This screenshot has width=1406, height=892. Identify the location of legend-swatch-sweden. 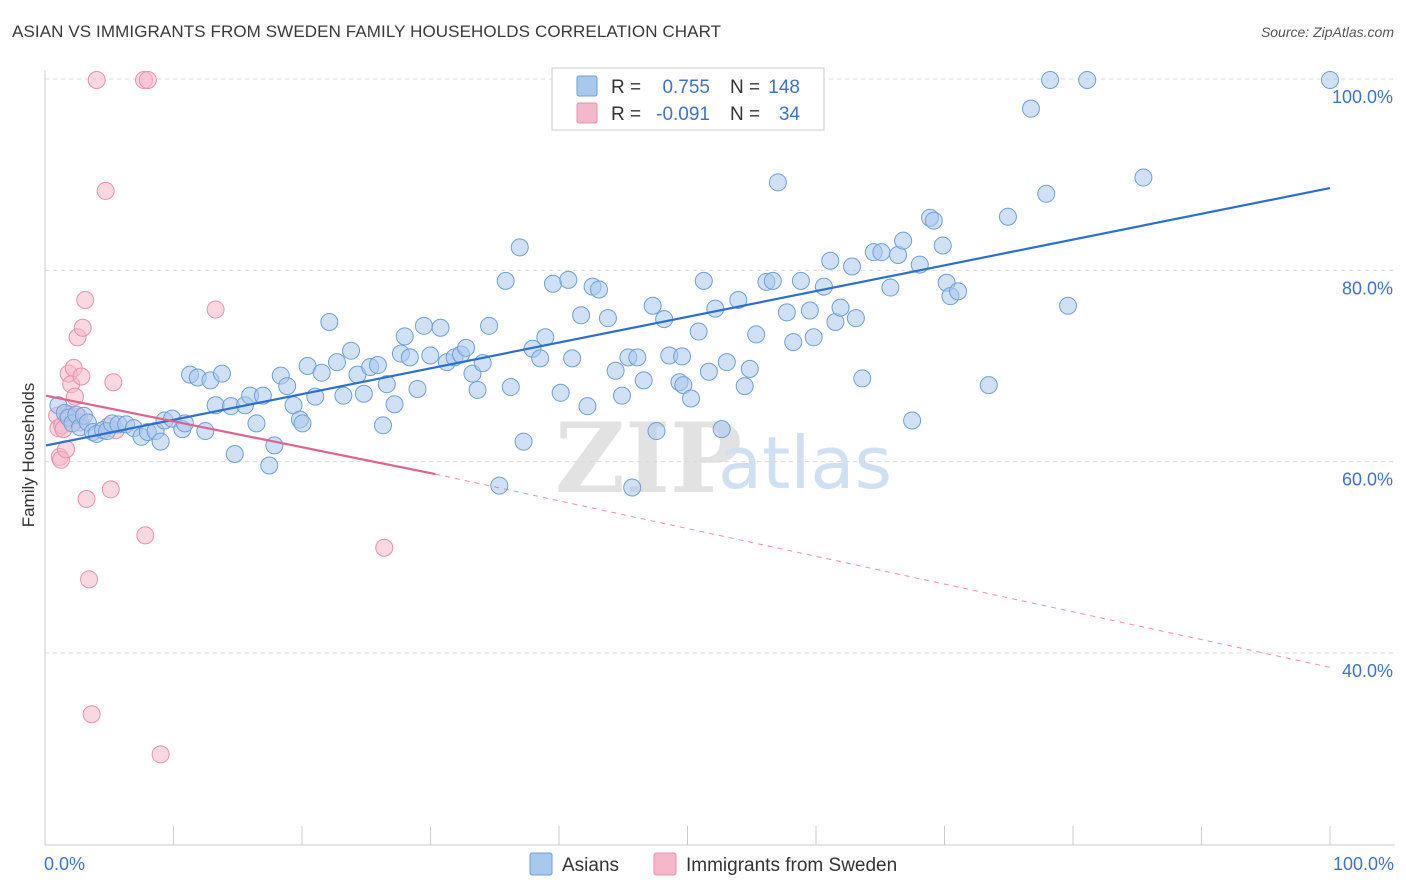
(587, 113).